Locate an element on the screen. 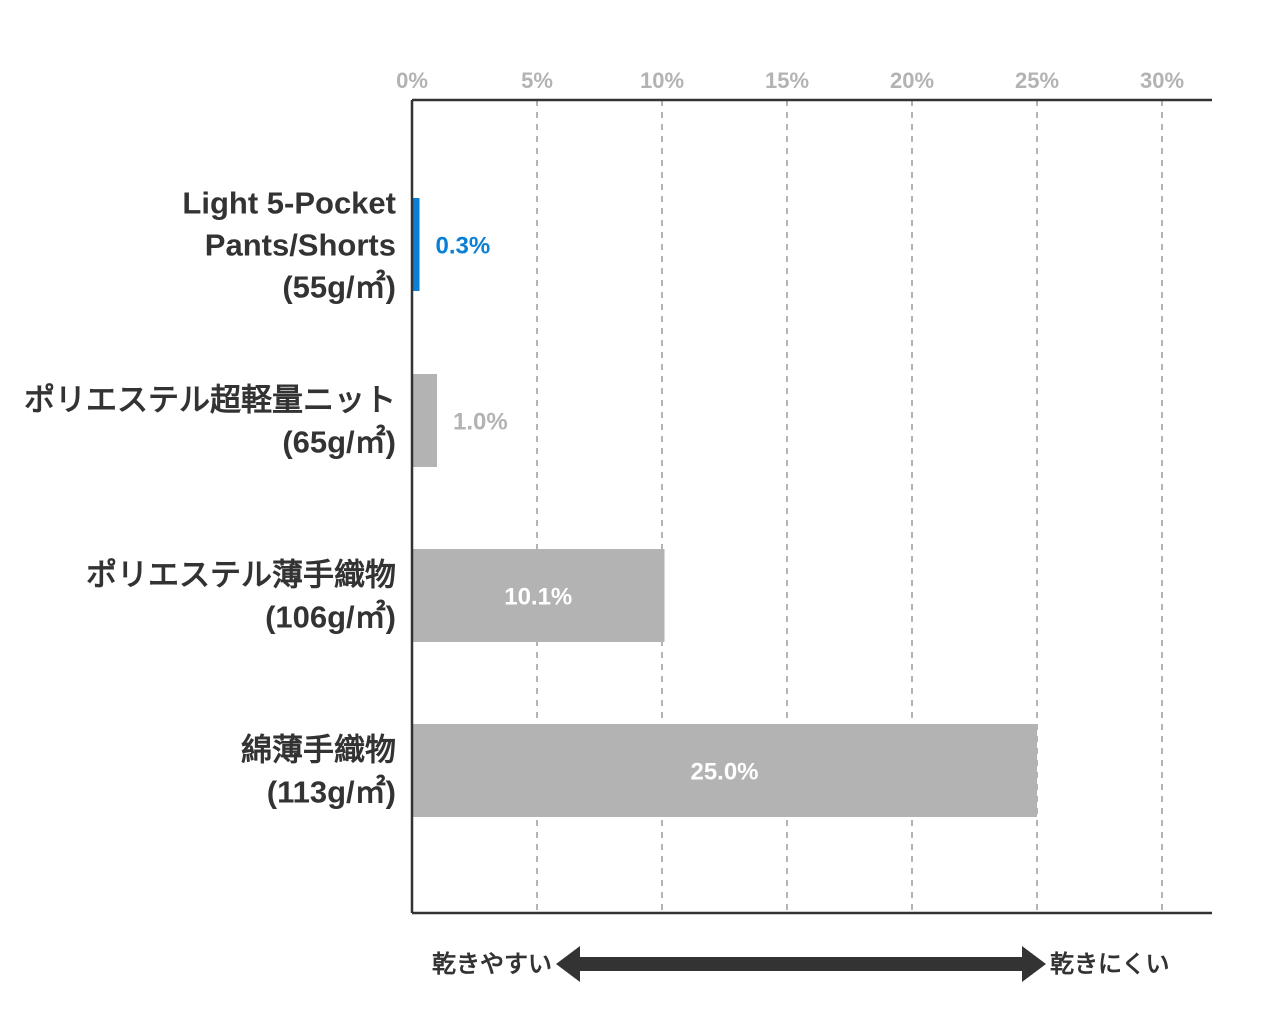 The width and height of the screenshot is (1280, 1024). category-label: (113g/㎡) is located at coordinates (331, 792).